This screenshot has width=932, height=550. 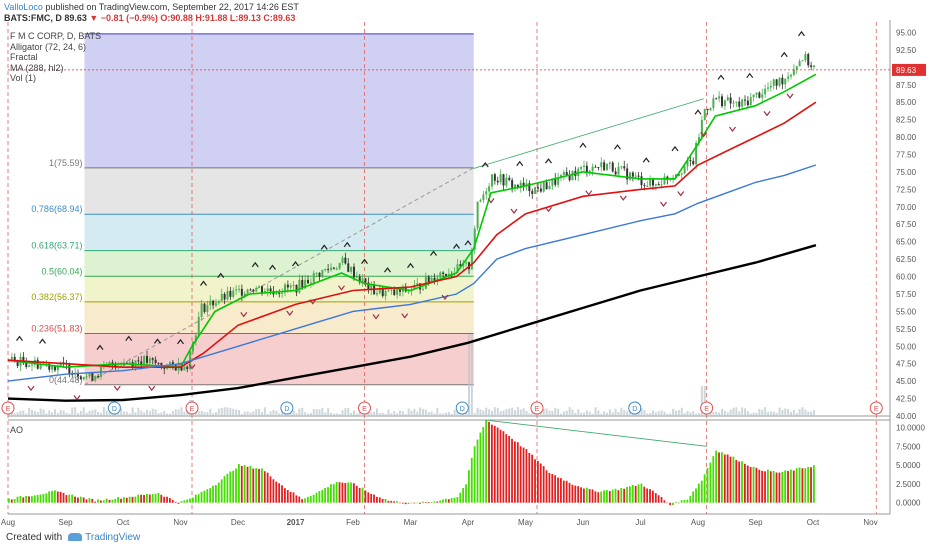 I want to click on time-tick-label: Aug, so click(x=698, y=522).